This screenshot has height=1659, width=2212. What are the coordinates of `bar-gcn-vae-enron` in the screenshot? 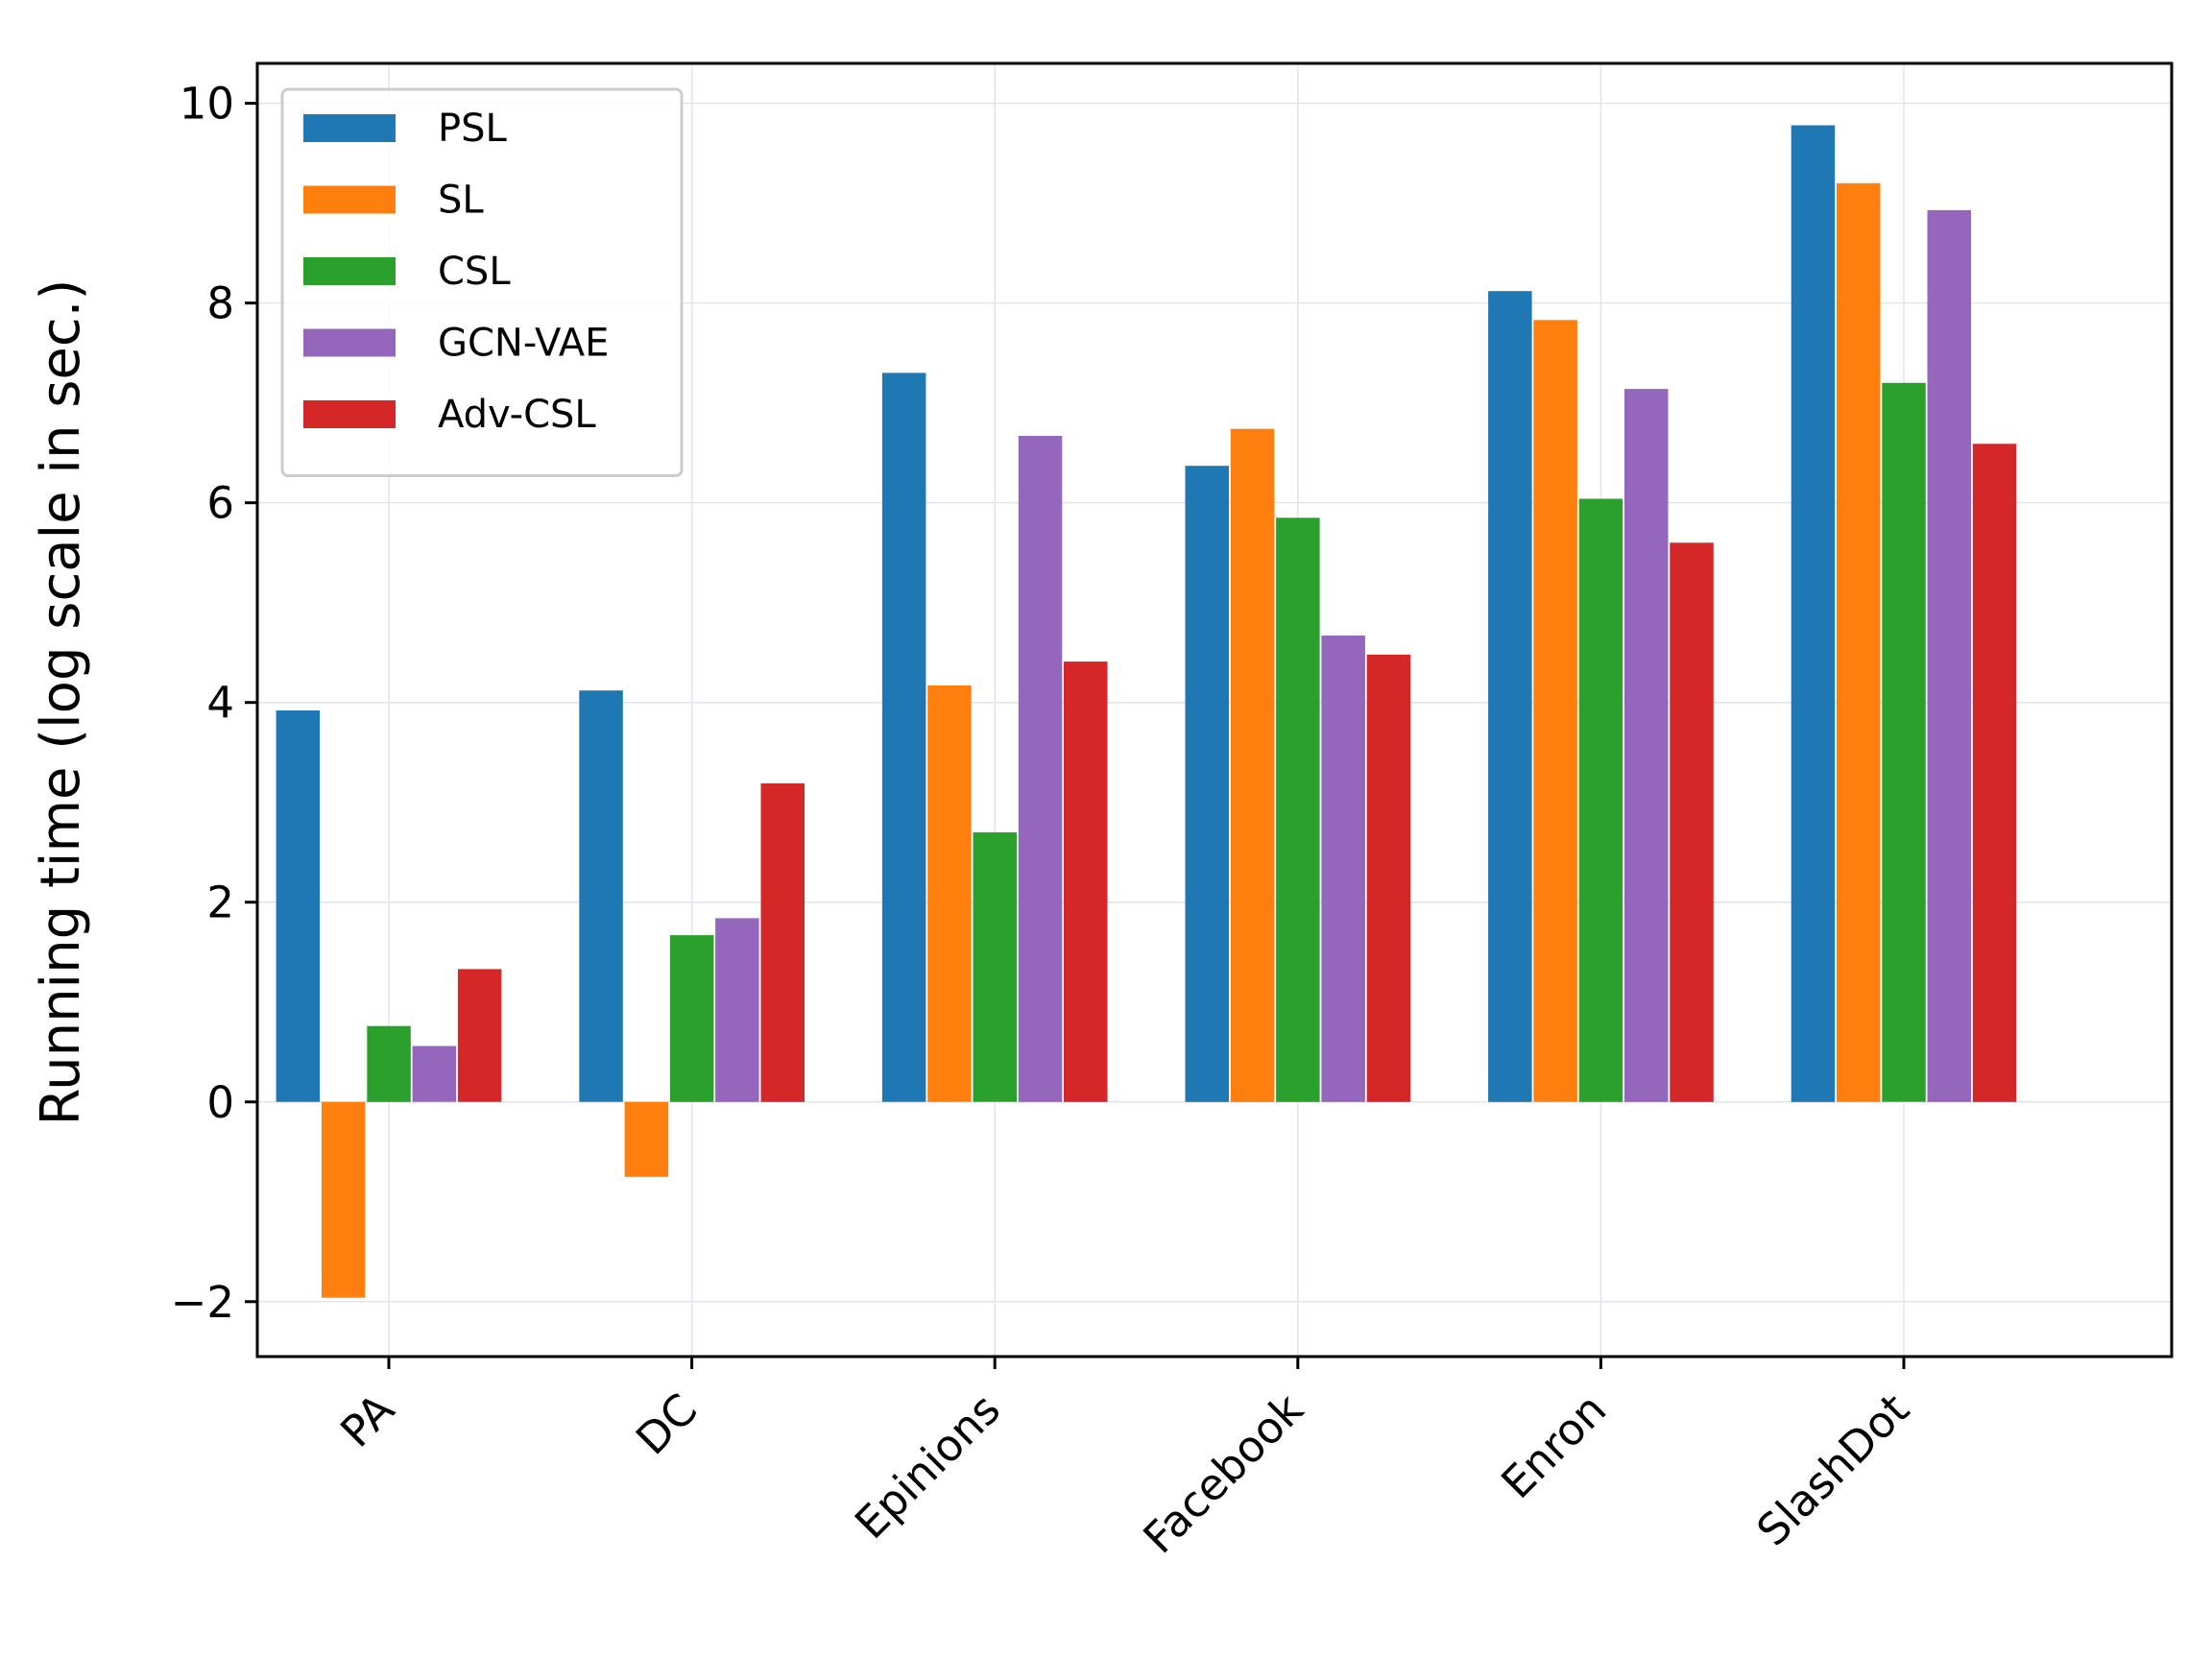 It's located at (1646, 746).